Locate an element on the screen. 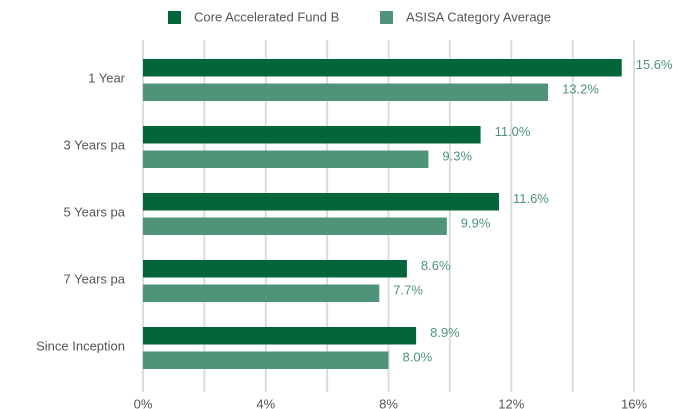 The image size is (673, 409). value-label: 8.0% is located at coordinates (418, 357).